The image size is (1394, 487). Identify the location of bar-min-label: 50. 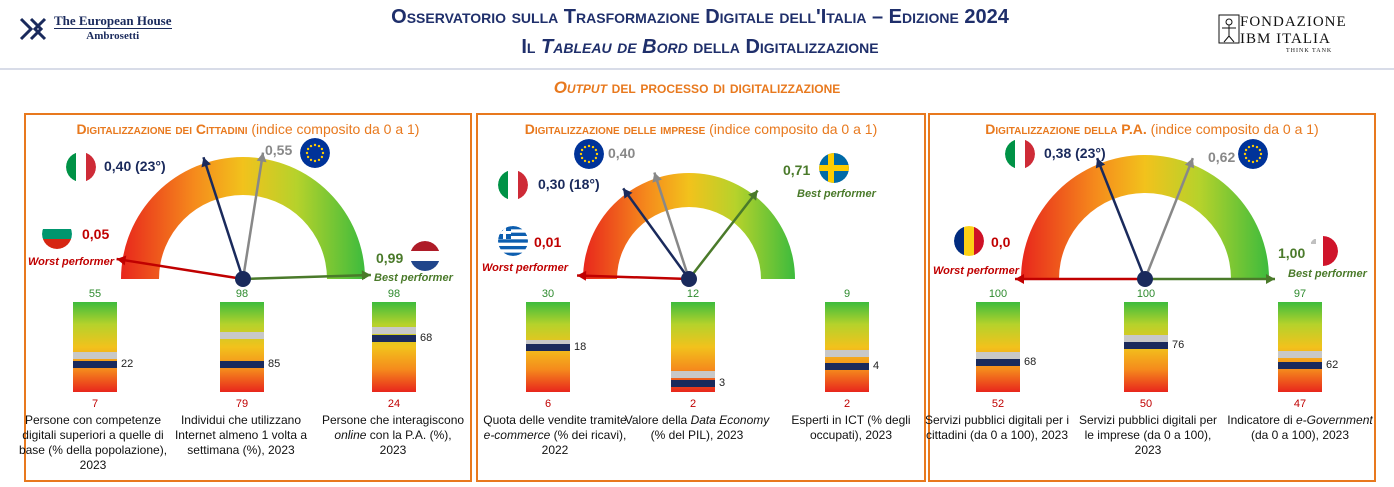
(1146, 404).